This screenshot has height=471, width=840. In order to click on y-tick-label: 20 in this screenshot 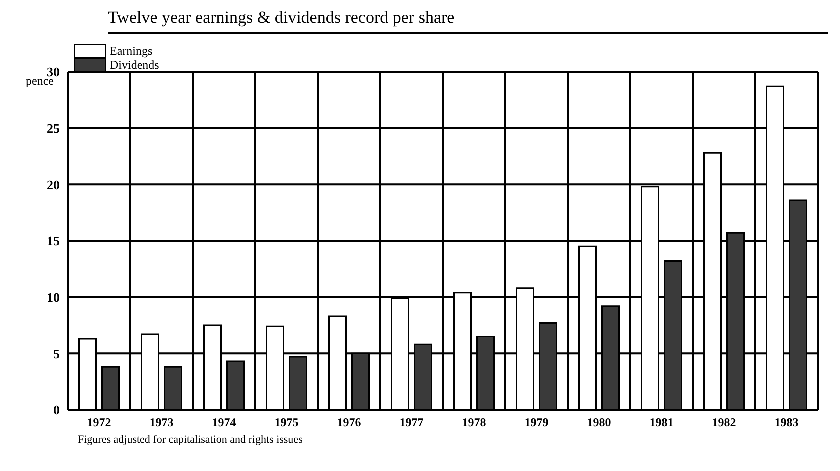, I will do `click(53, 184)`.